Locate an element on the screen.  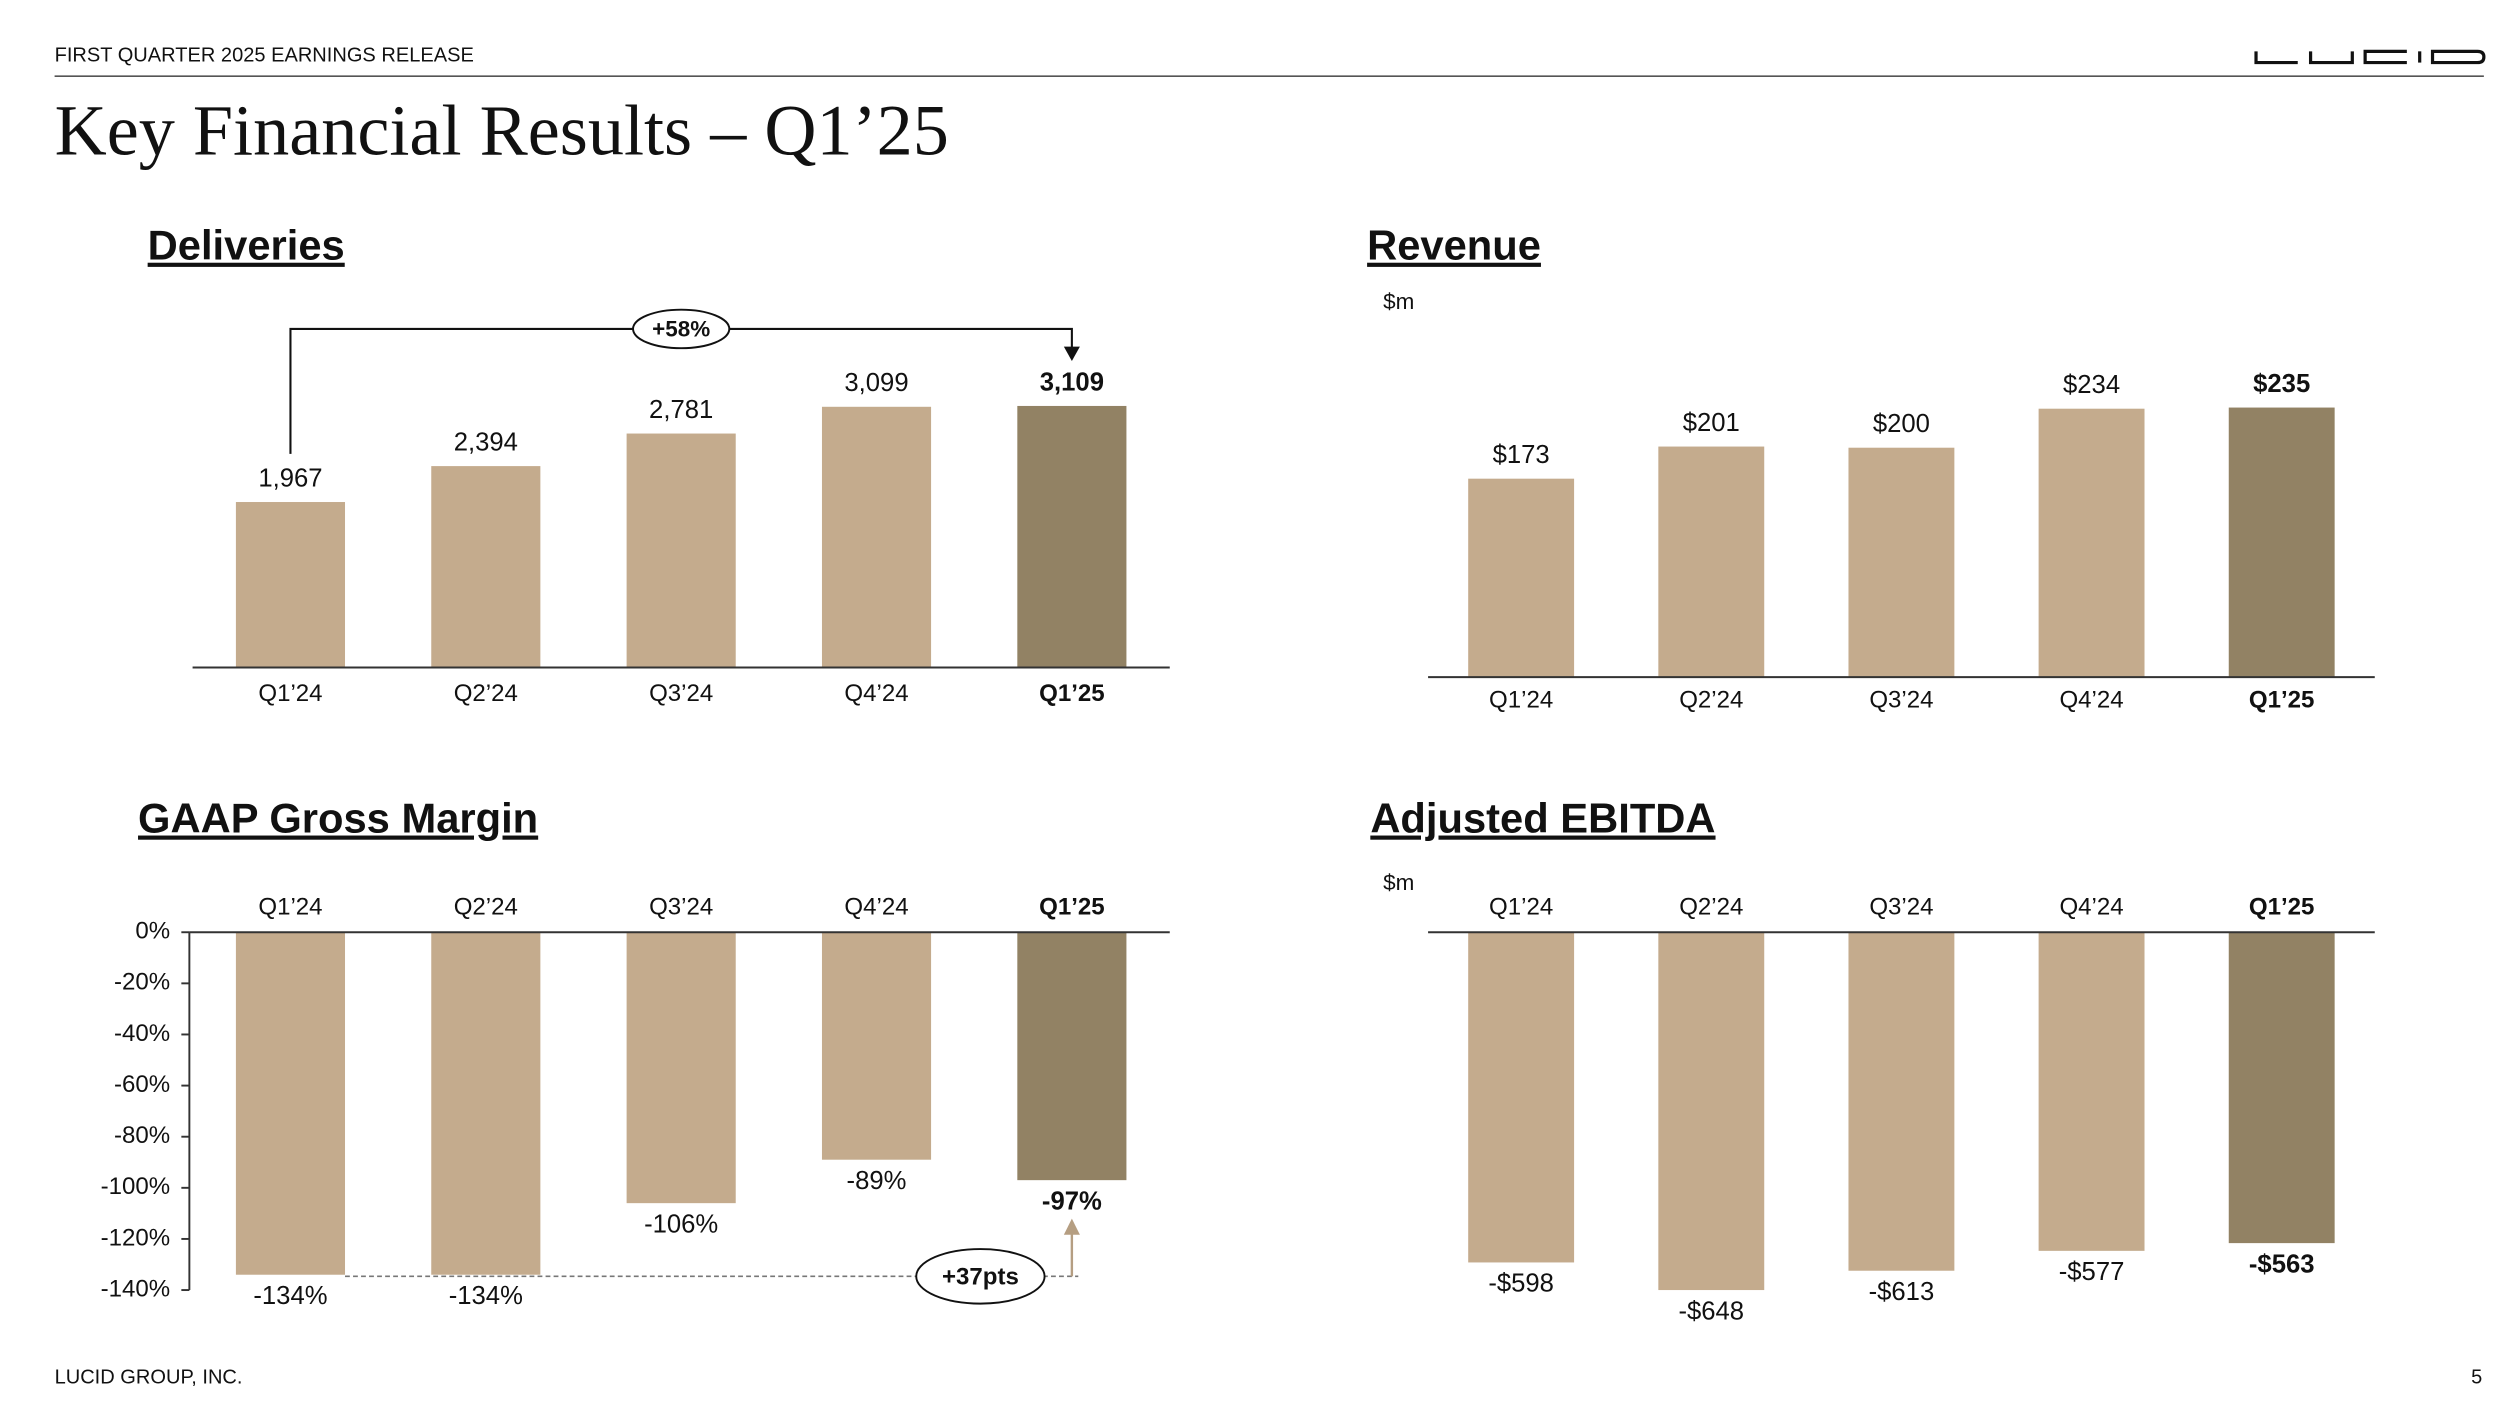
y-tick-label: -60% is located at coordinates (142, 1084).